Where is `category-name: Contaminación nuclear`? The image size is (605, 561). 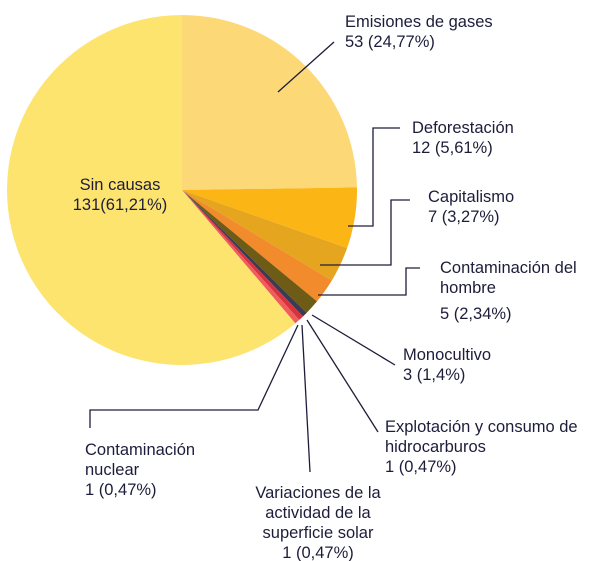 category-name: Contaminación nuclear is located at coordinates (140, 460).